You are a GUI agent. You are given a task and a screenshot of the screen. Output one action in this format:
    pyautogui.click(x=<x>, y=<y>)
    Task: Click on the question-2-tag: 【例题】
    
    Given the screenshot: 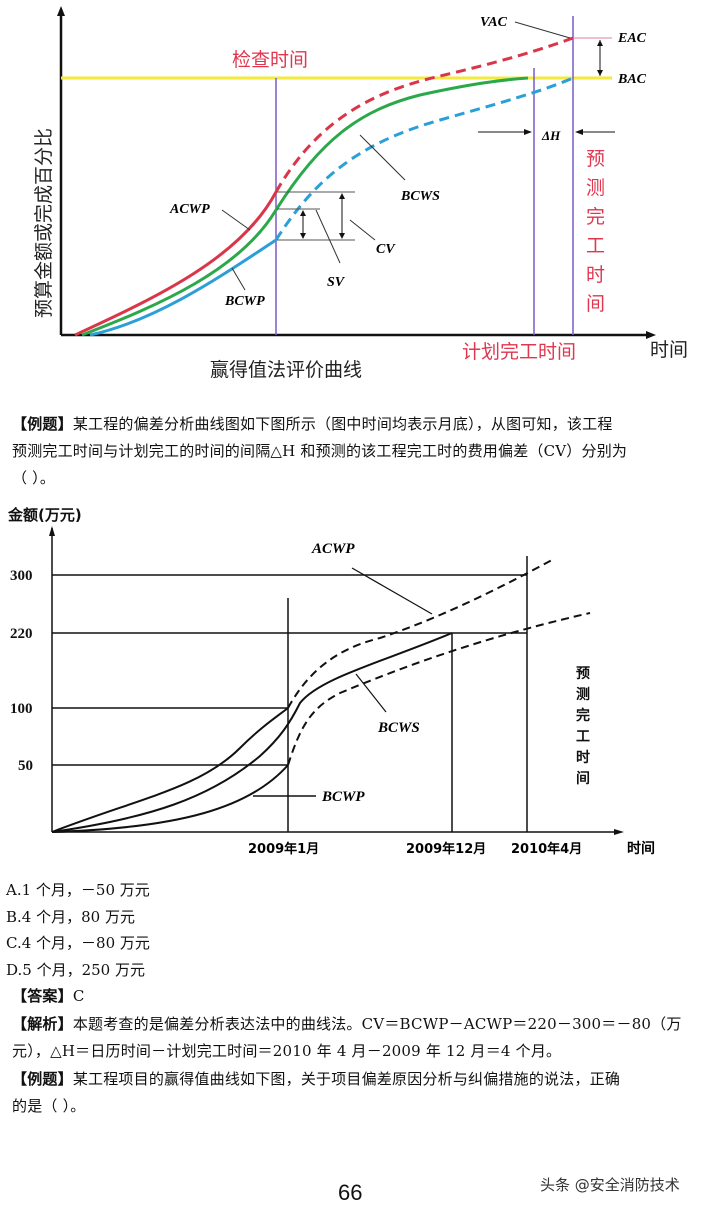 What is the action you would take?
    pyautogui.click(x=42, y=1078)
    